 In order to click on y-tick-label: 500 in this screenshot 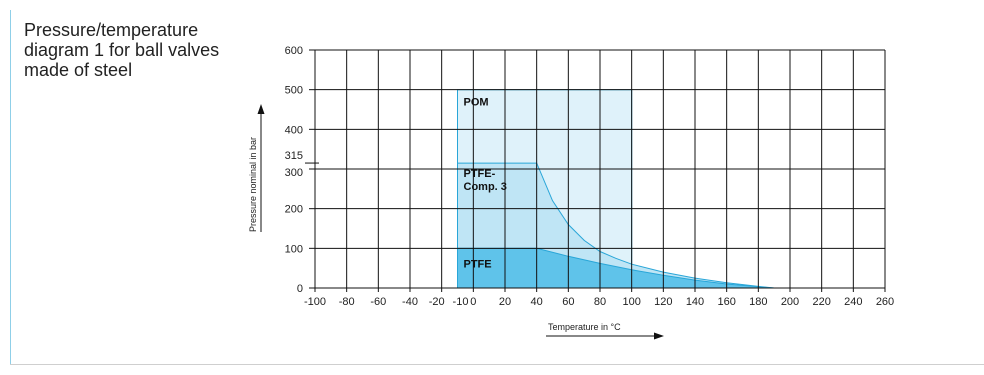, I will do `click(294, 91)`.